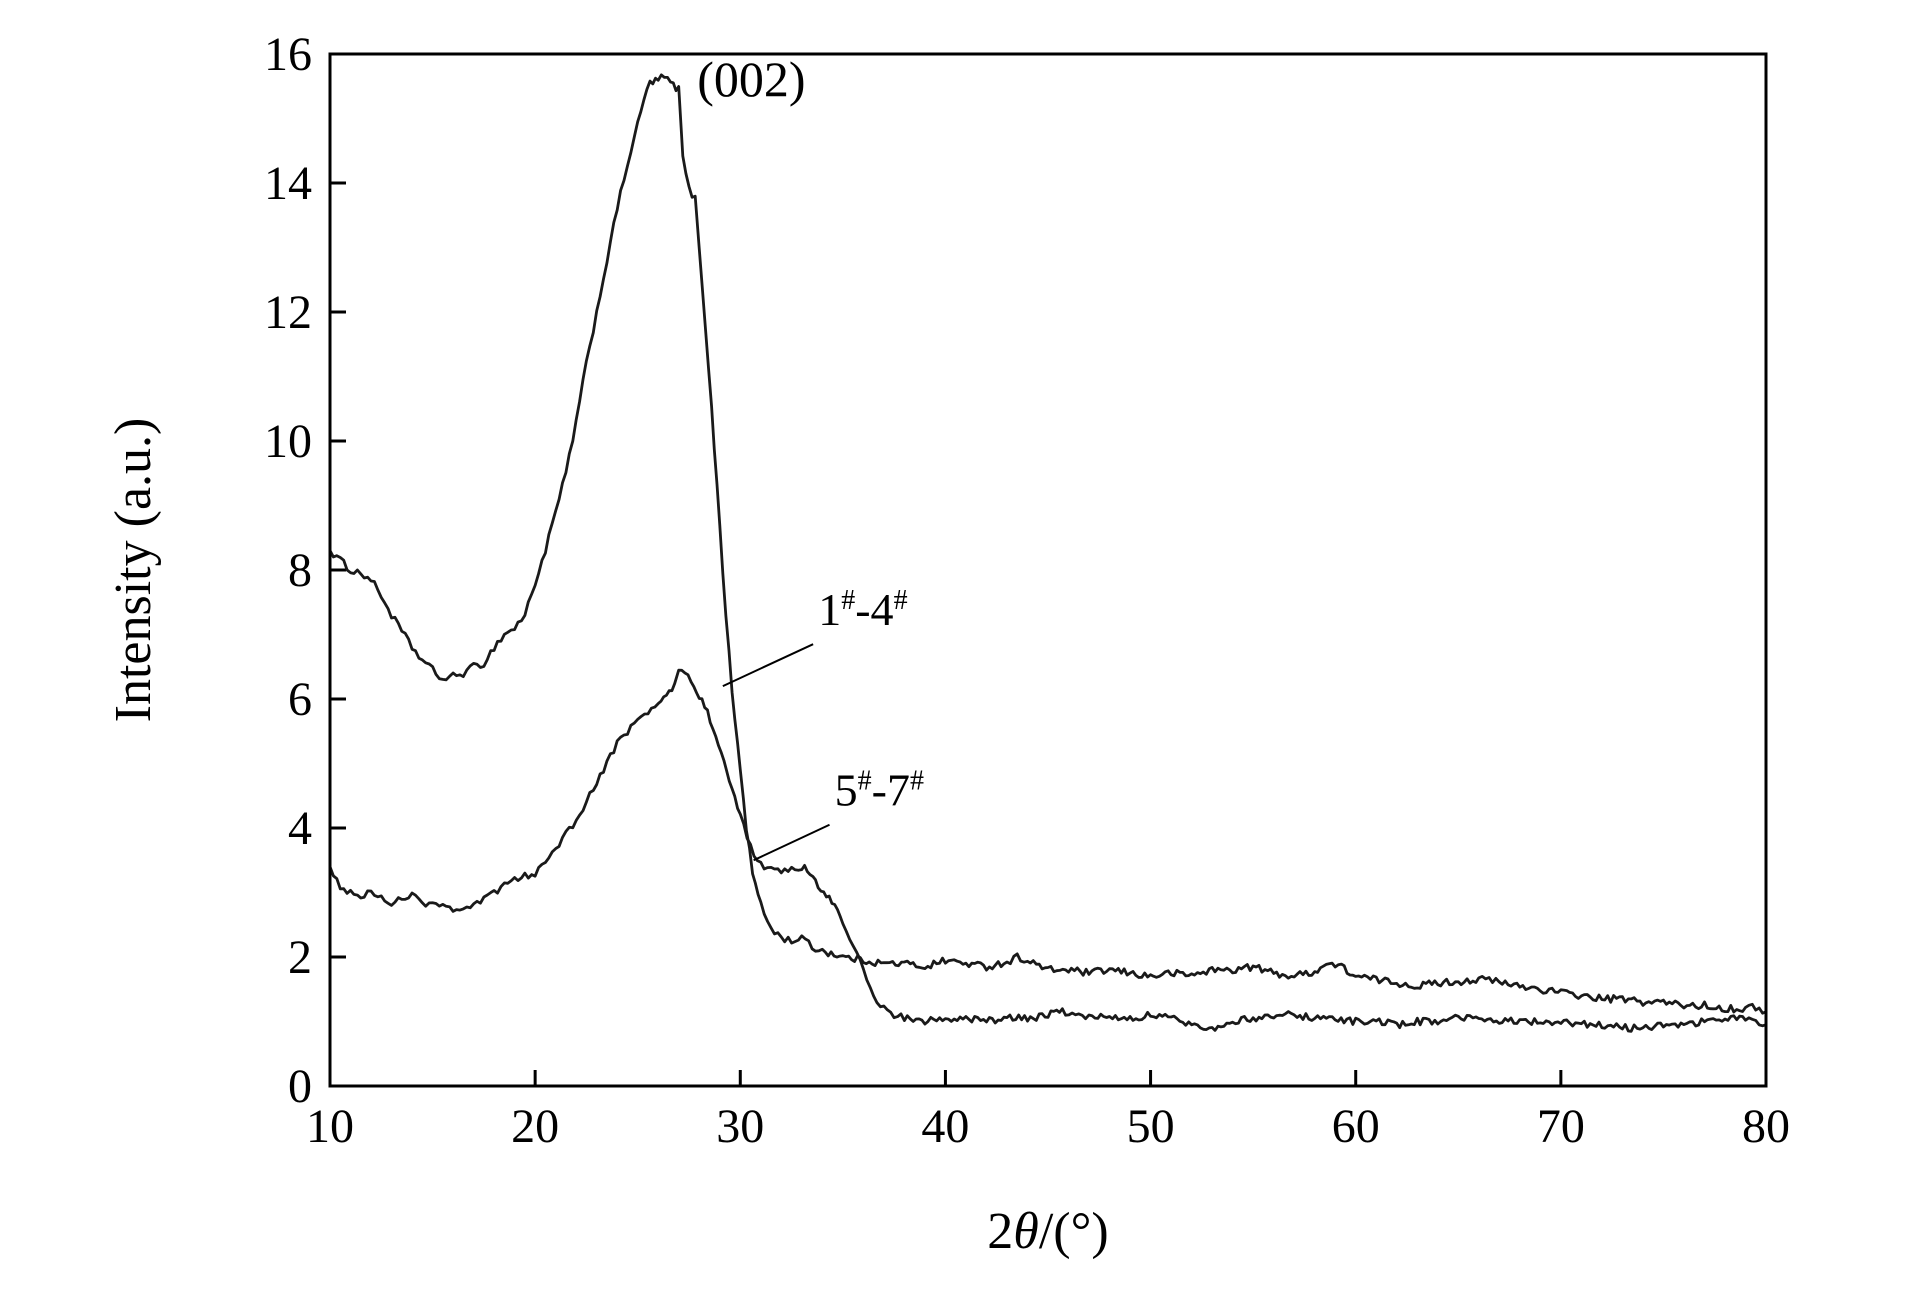 The image size is (1923, 1299). Describe the element at coordinates (879, 789) in the screenshot. I see `series-label-2: 5#-7#` at that location.